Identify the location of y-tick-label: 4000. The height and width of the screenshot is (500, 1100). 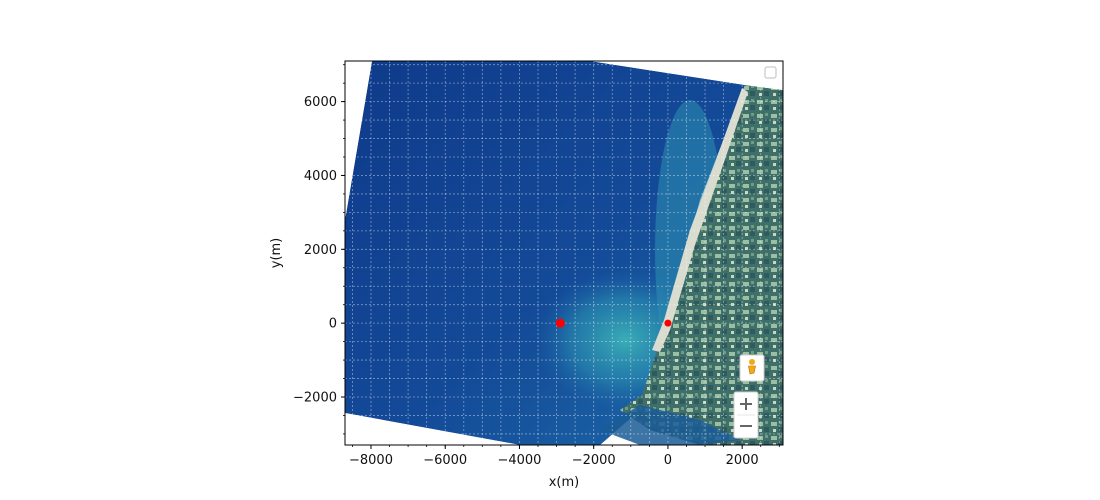
(320, 176).